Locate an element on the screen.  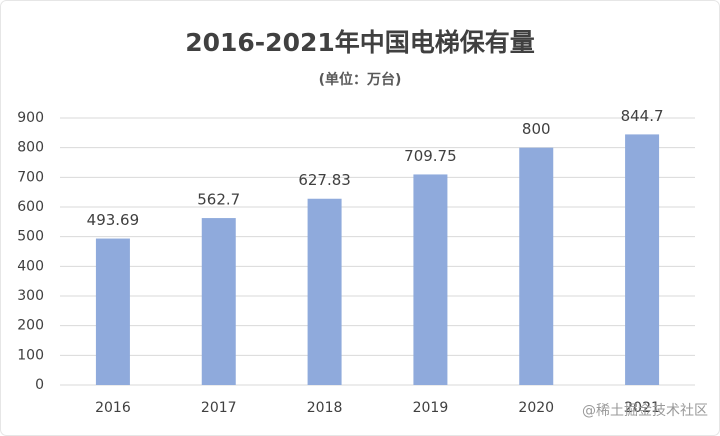
data-label: 627.83 is located at coordinates (324, 180).